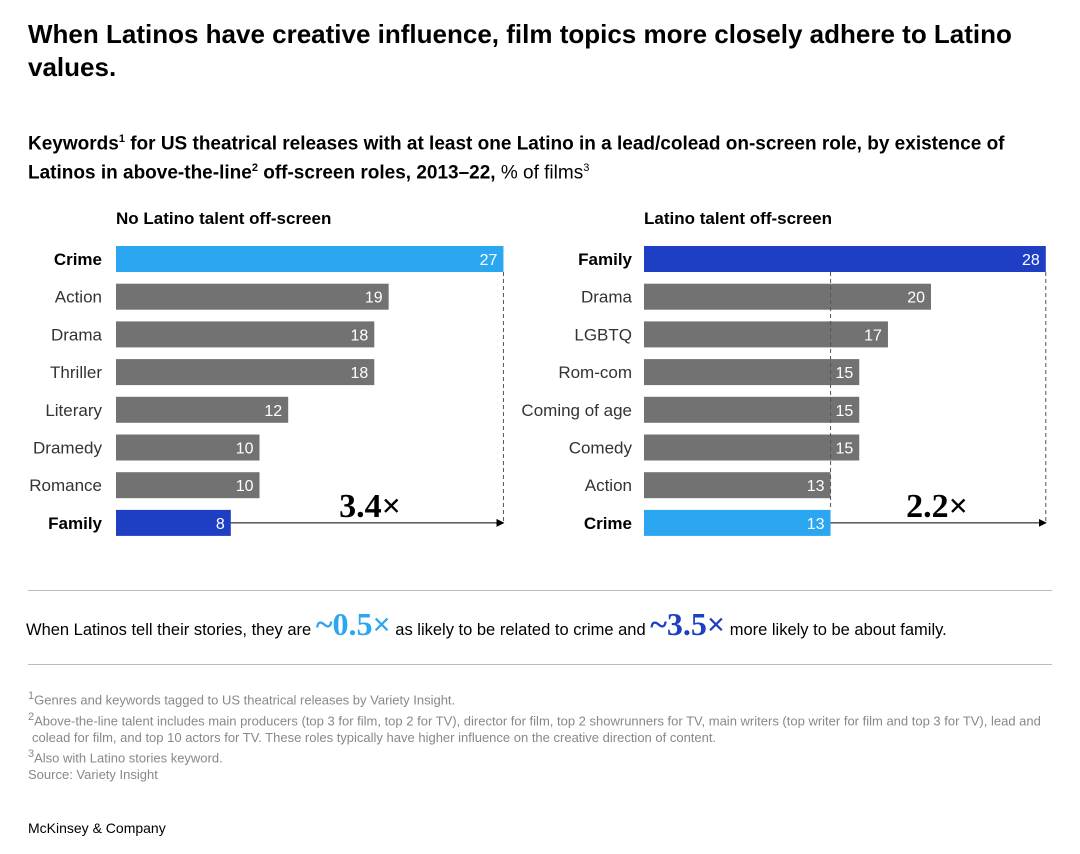 Image resolution: width=1080 pixels, height=854 pixels. I want to click on family-multiplier: ~3.5×, so click(688, 624).